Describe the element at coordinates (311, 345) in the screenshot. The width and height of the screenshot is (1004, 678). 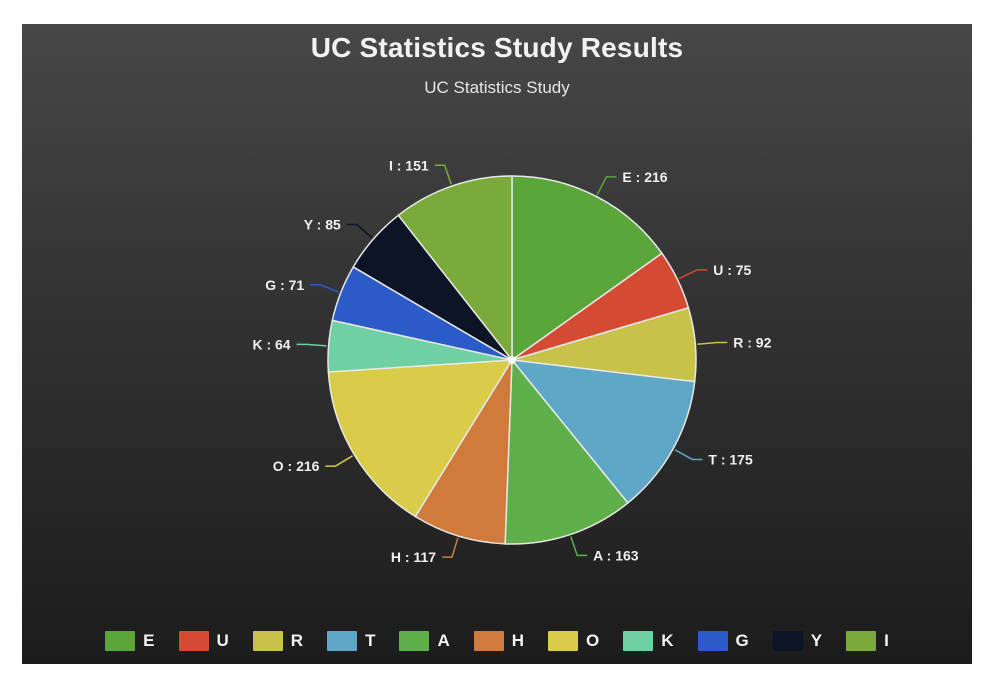
I see `leader-line-k` at that location.